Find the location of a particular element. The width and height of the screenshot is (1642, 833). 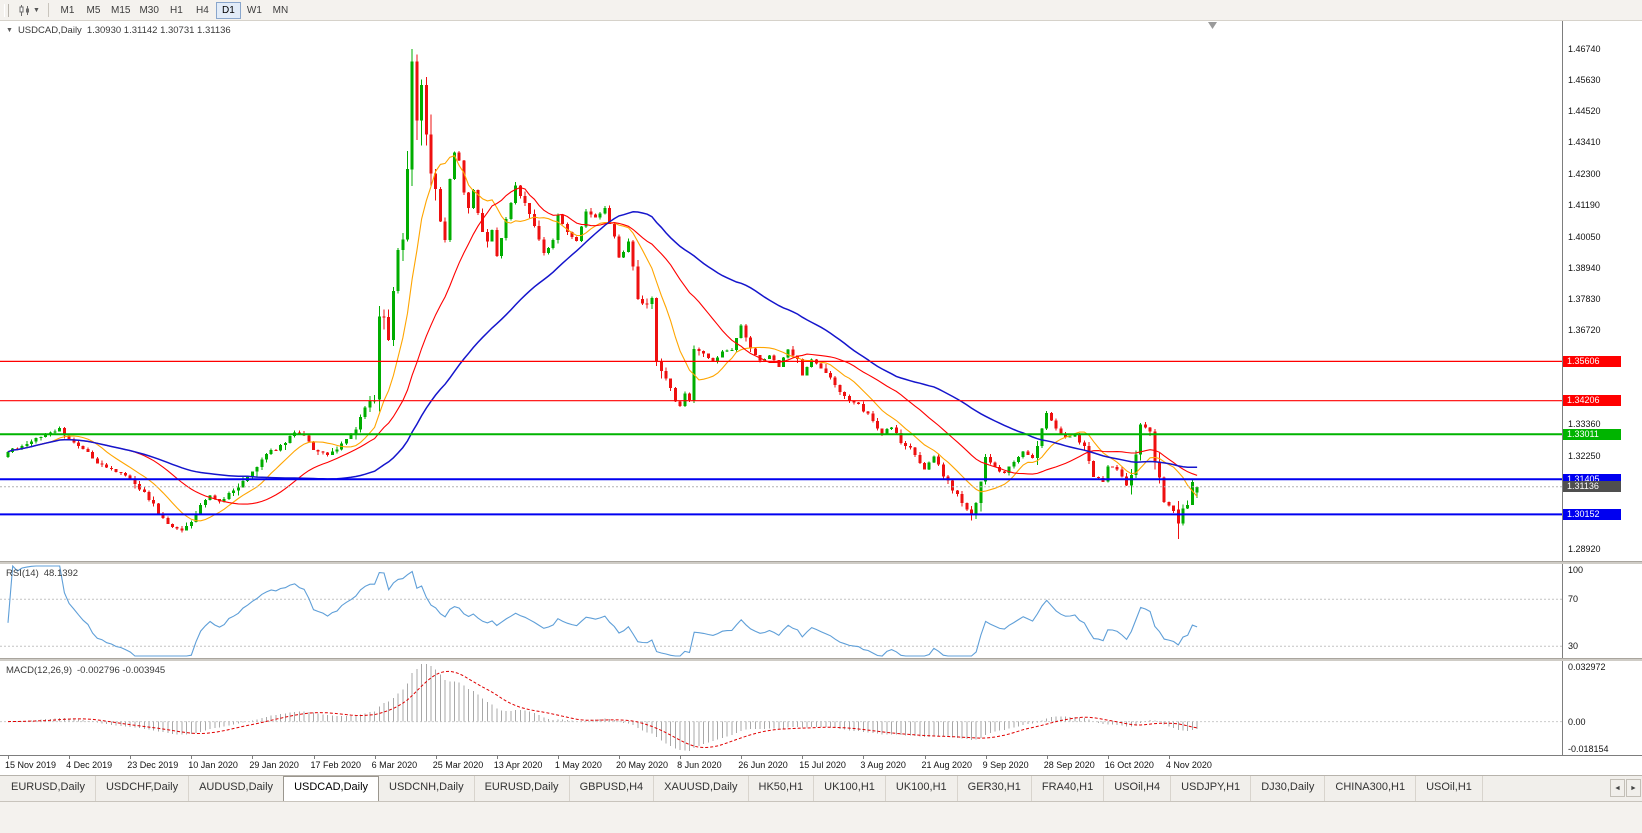

tab-gbpusd-h4: GBPUSD,H4 is located at coordinates (612, 788).